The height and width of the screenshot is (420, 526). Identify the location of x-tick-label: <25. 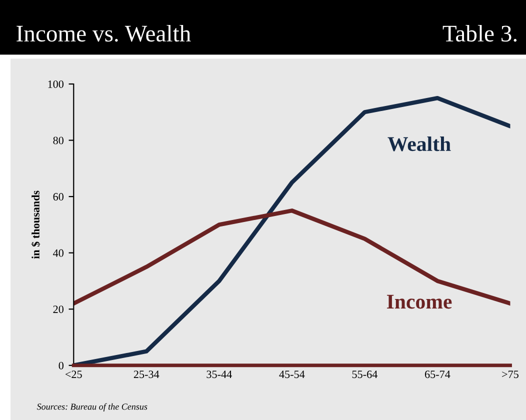
(74, 374).